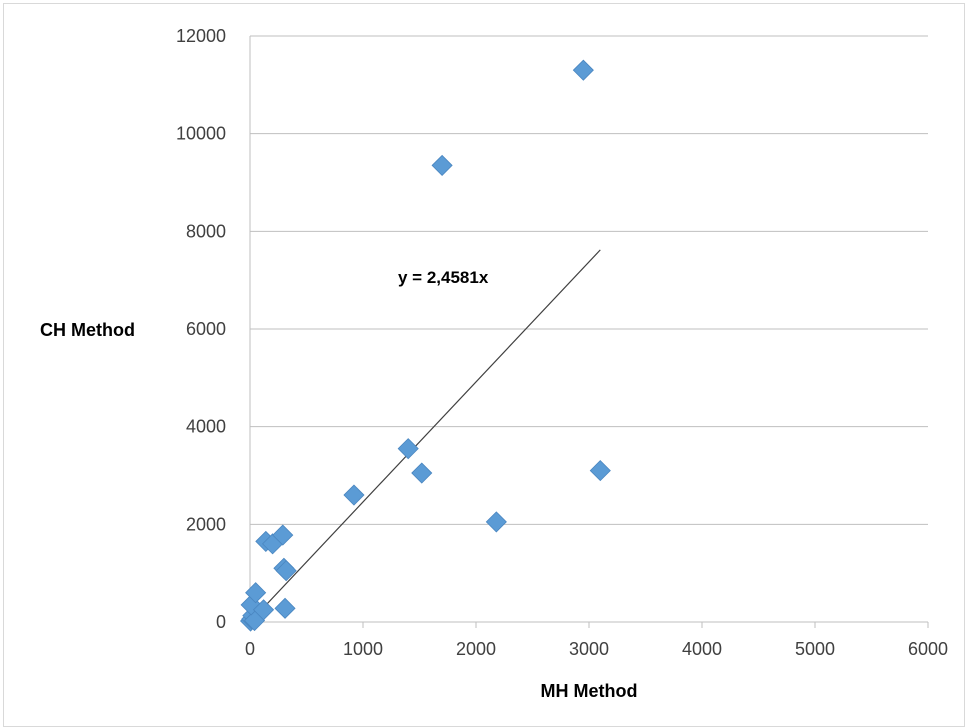  I want to click on y-tick-label-2: 4000, so click(206, 427).